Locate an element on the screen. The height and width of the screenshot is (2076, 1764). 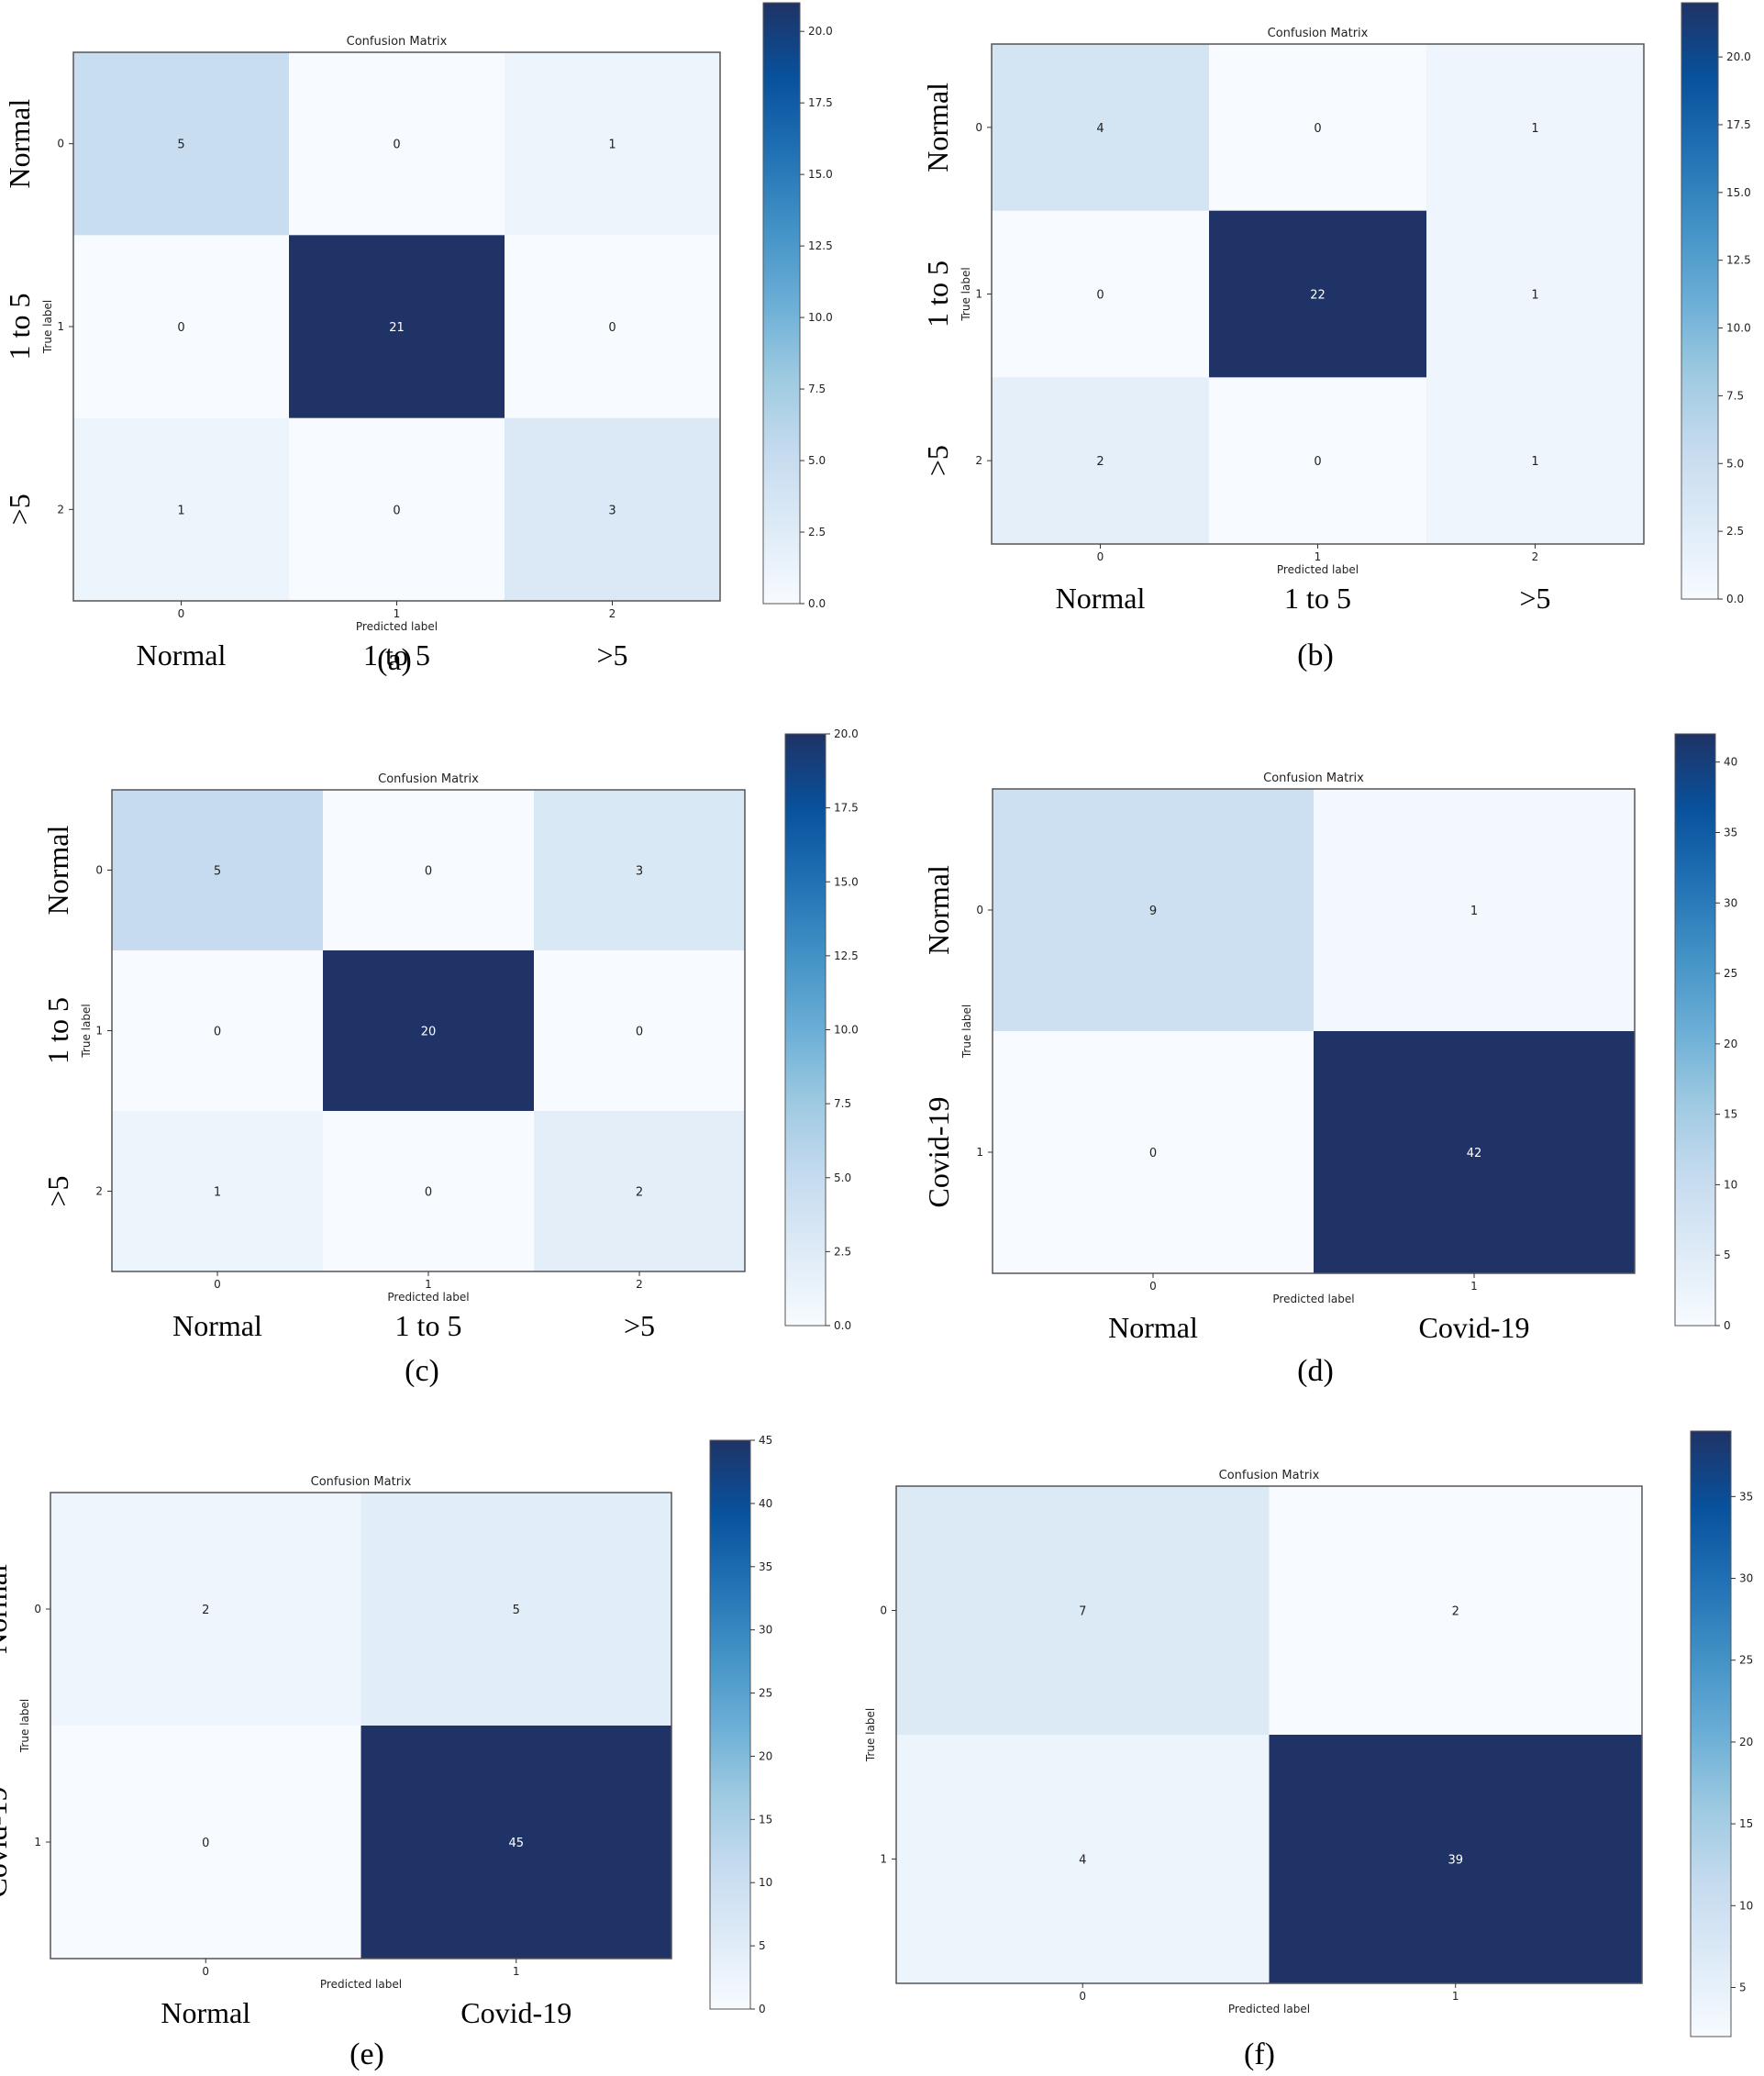
cell-value: 22 is located at coordinates (1318, 296).